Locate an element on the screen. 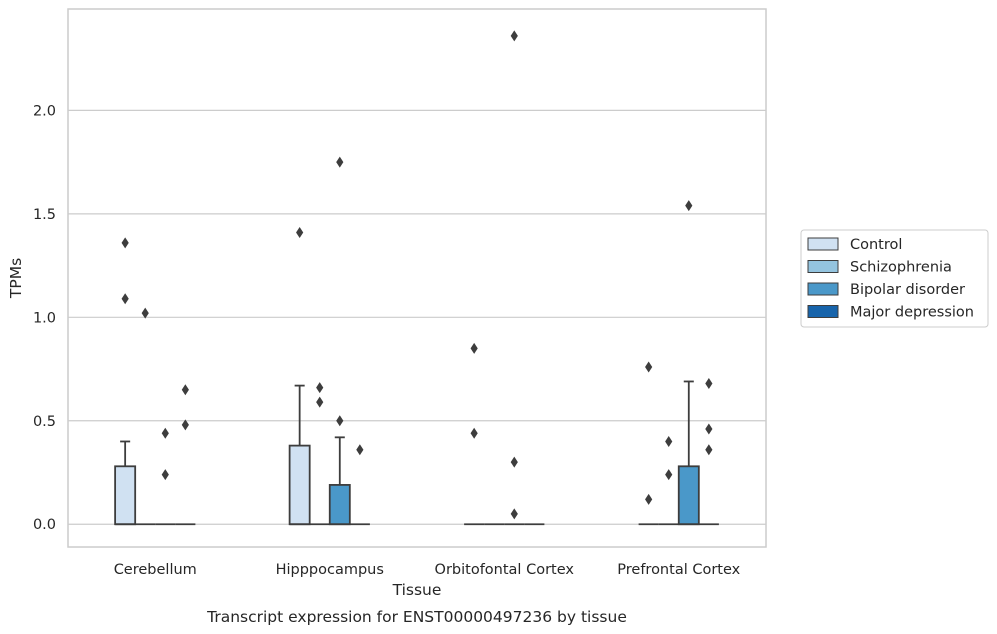  legend-label: Bipolar disorder is located at coordinates (907, 290).